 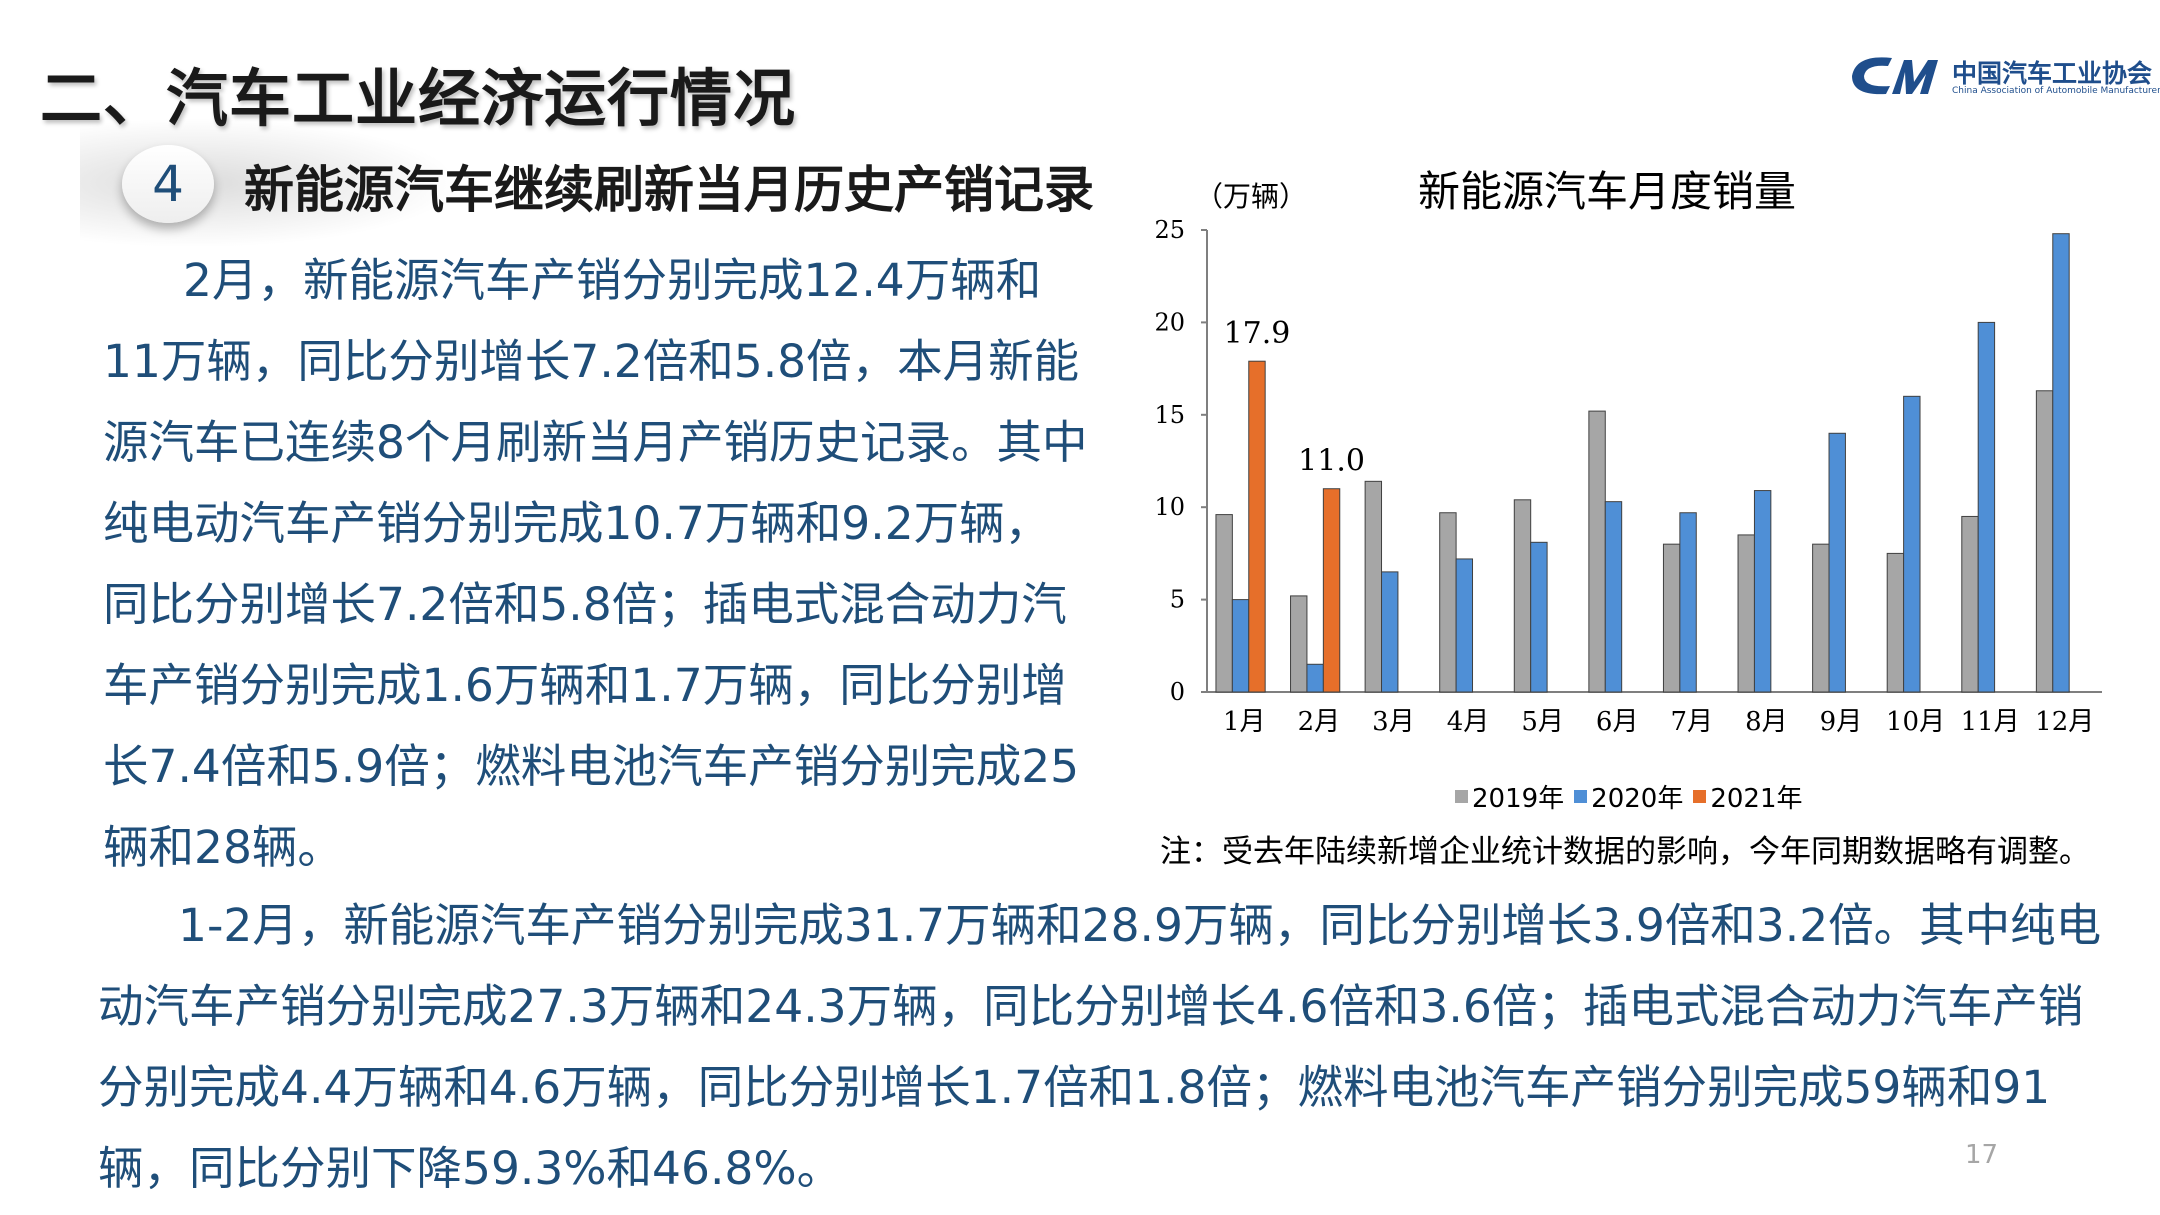 What do you see at coordinates (1251, 196) in the screenshot?
I see `chart-y-unit: （万辆）` at bounding box center [1251, 196].